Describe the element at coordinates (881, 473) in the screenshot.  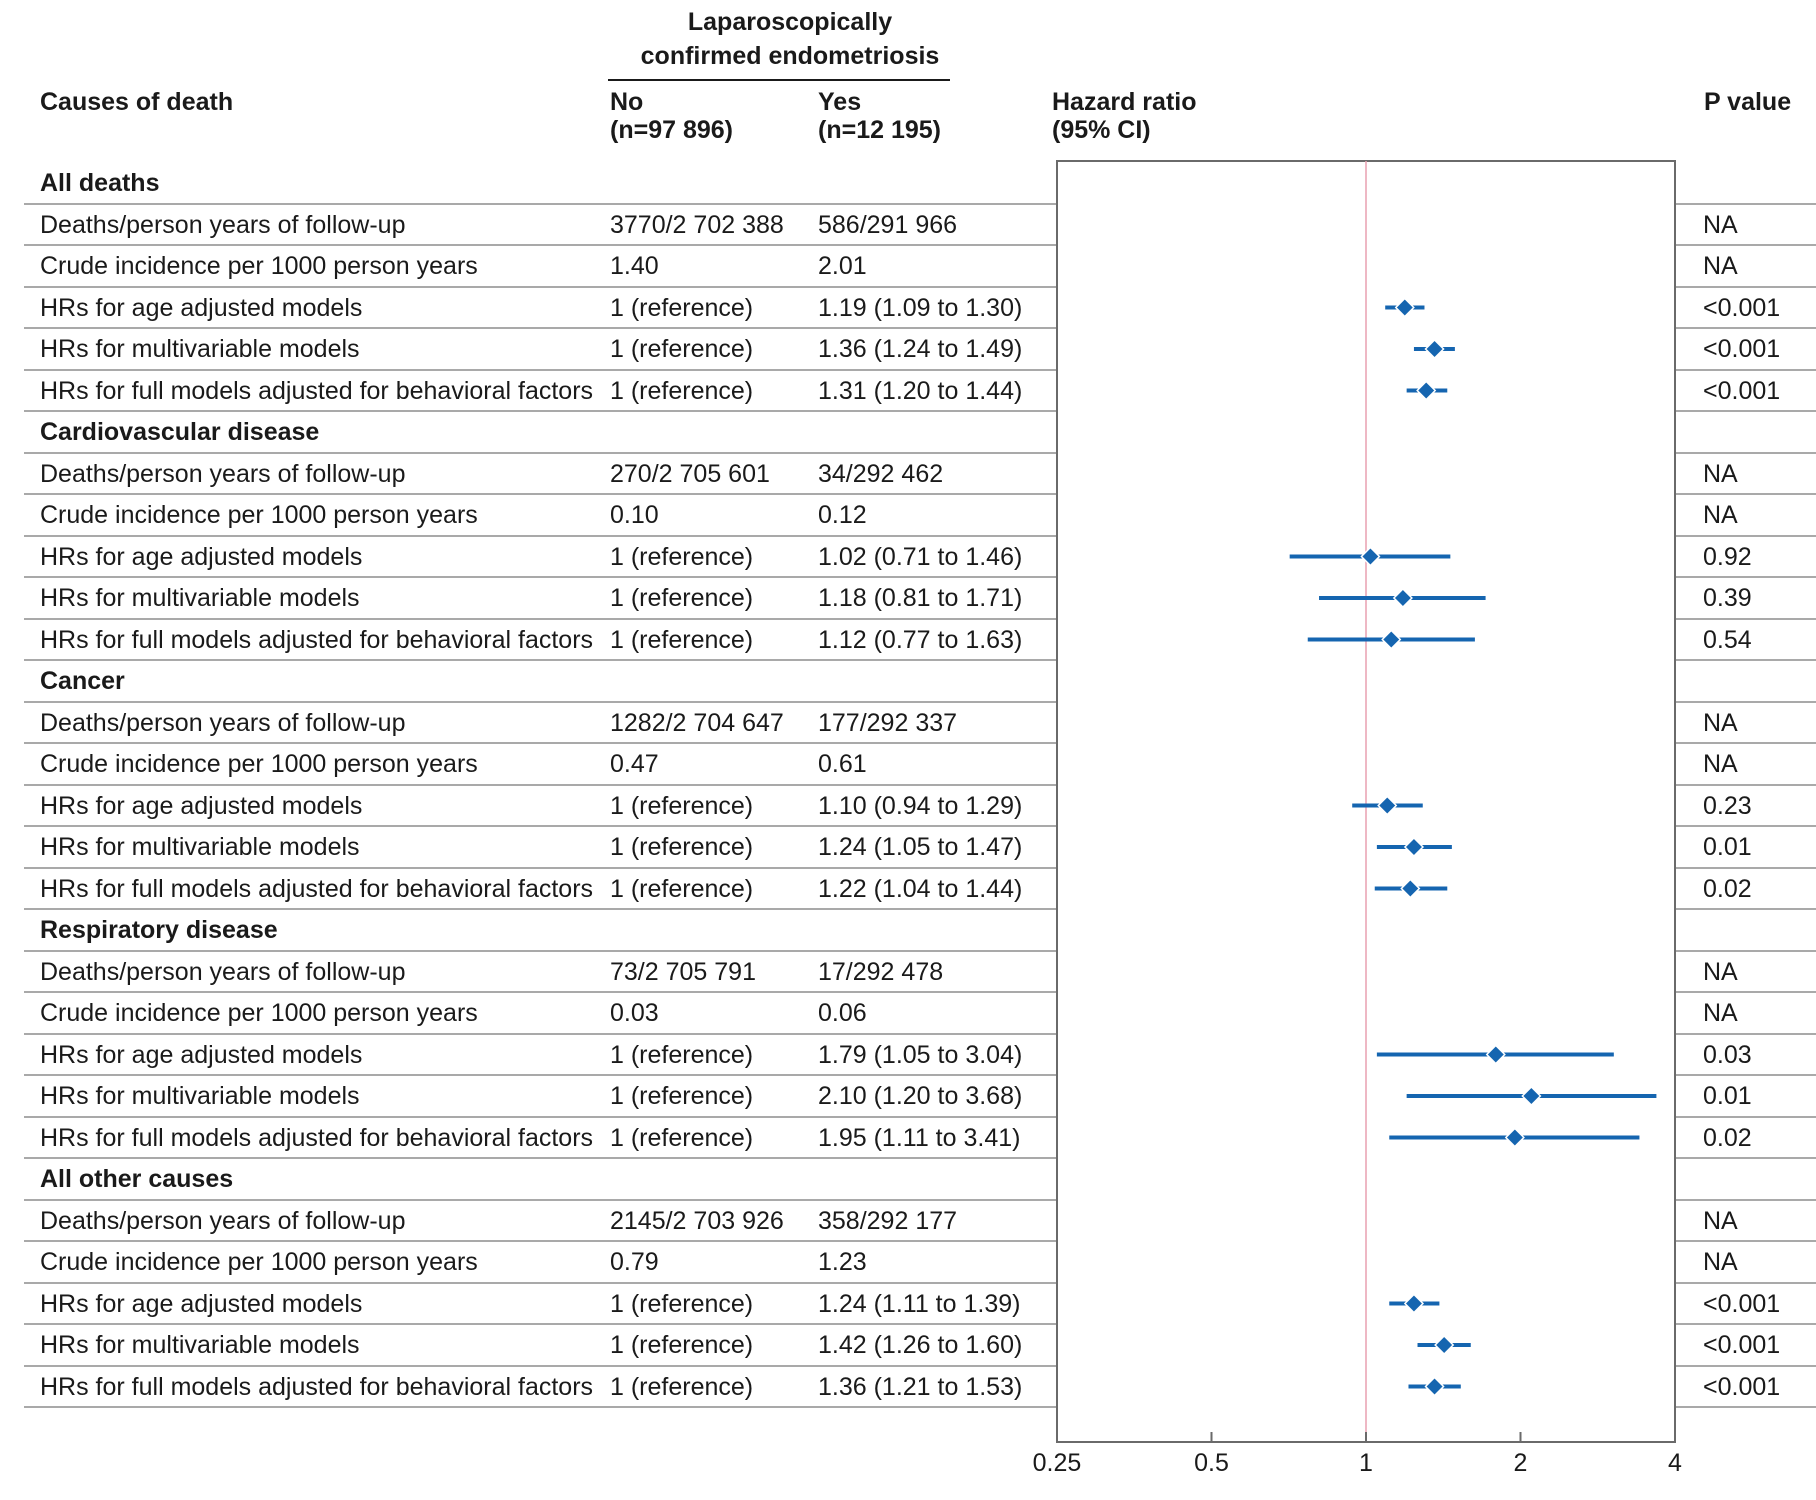
I see `yes-group-value: 34/292 462` at that location.